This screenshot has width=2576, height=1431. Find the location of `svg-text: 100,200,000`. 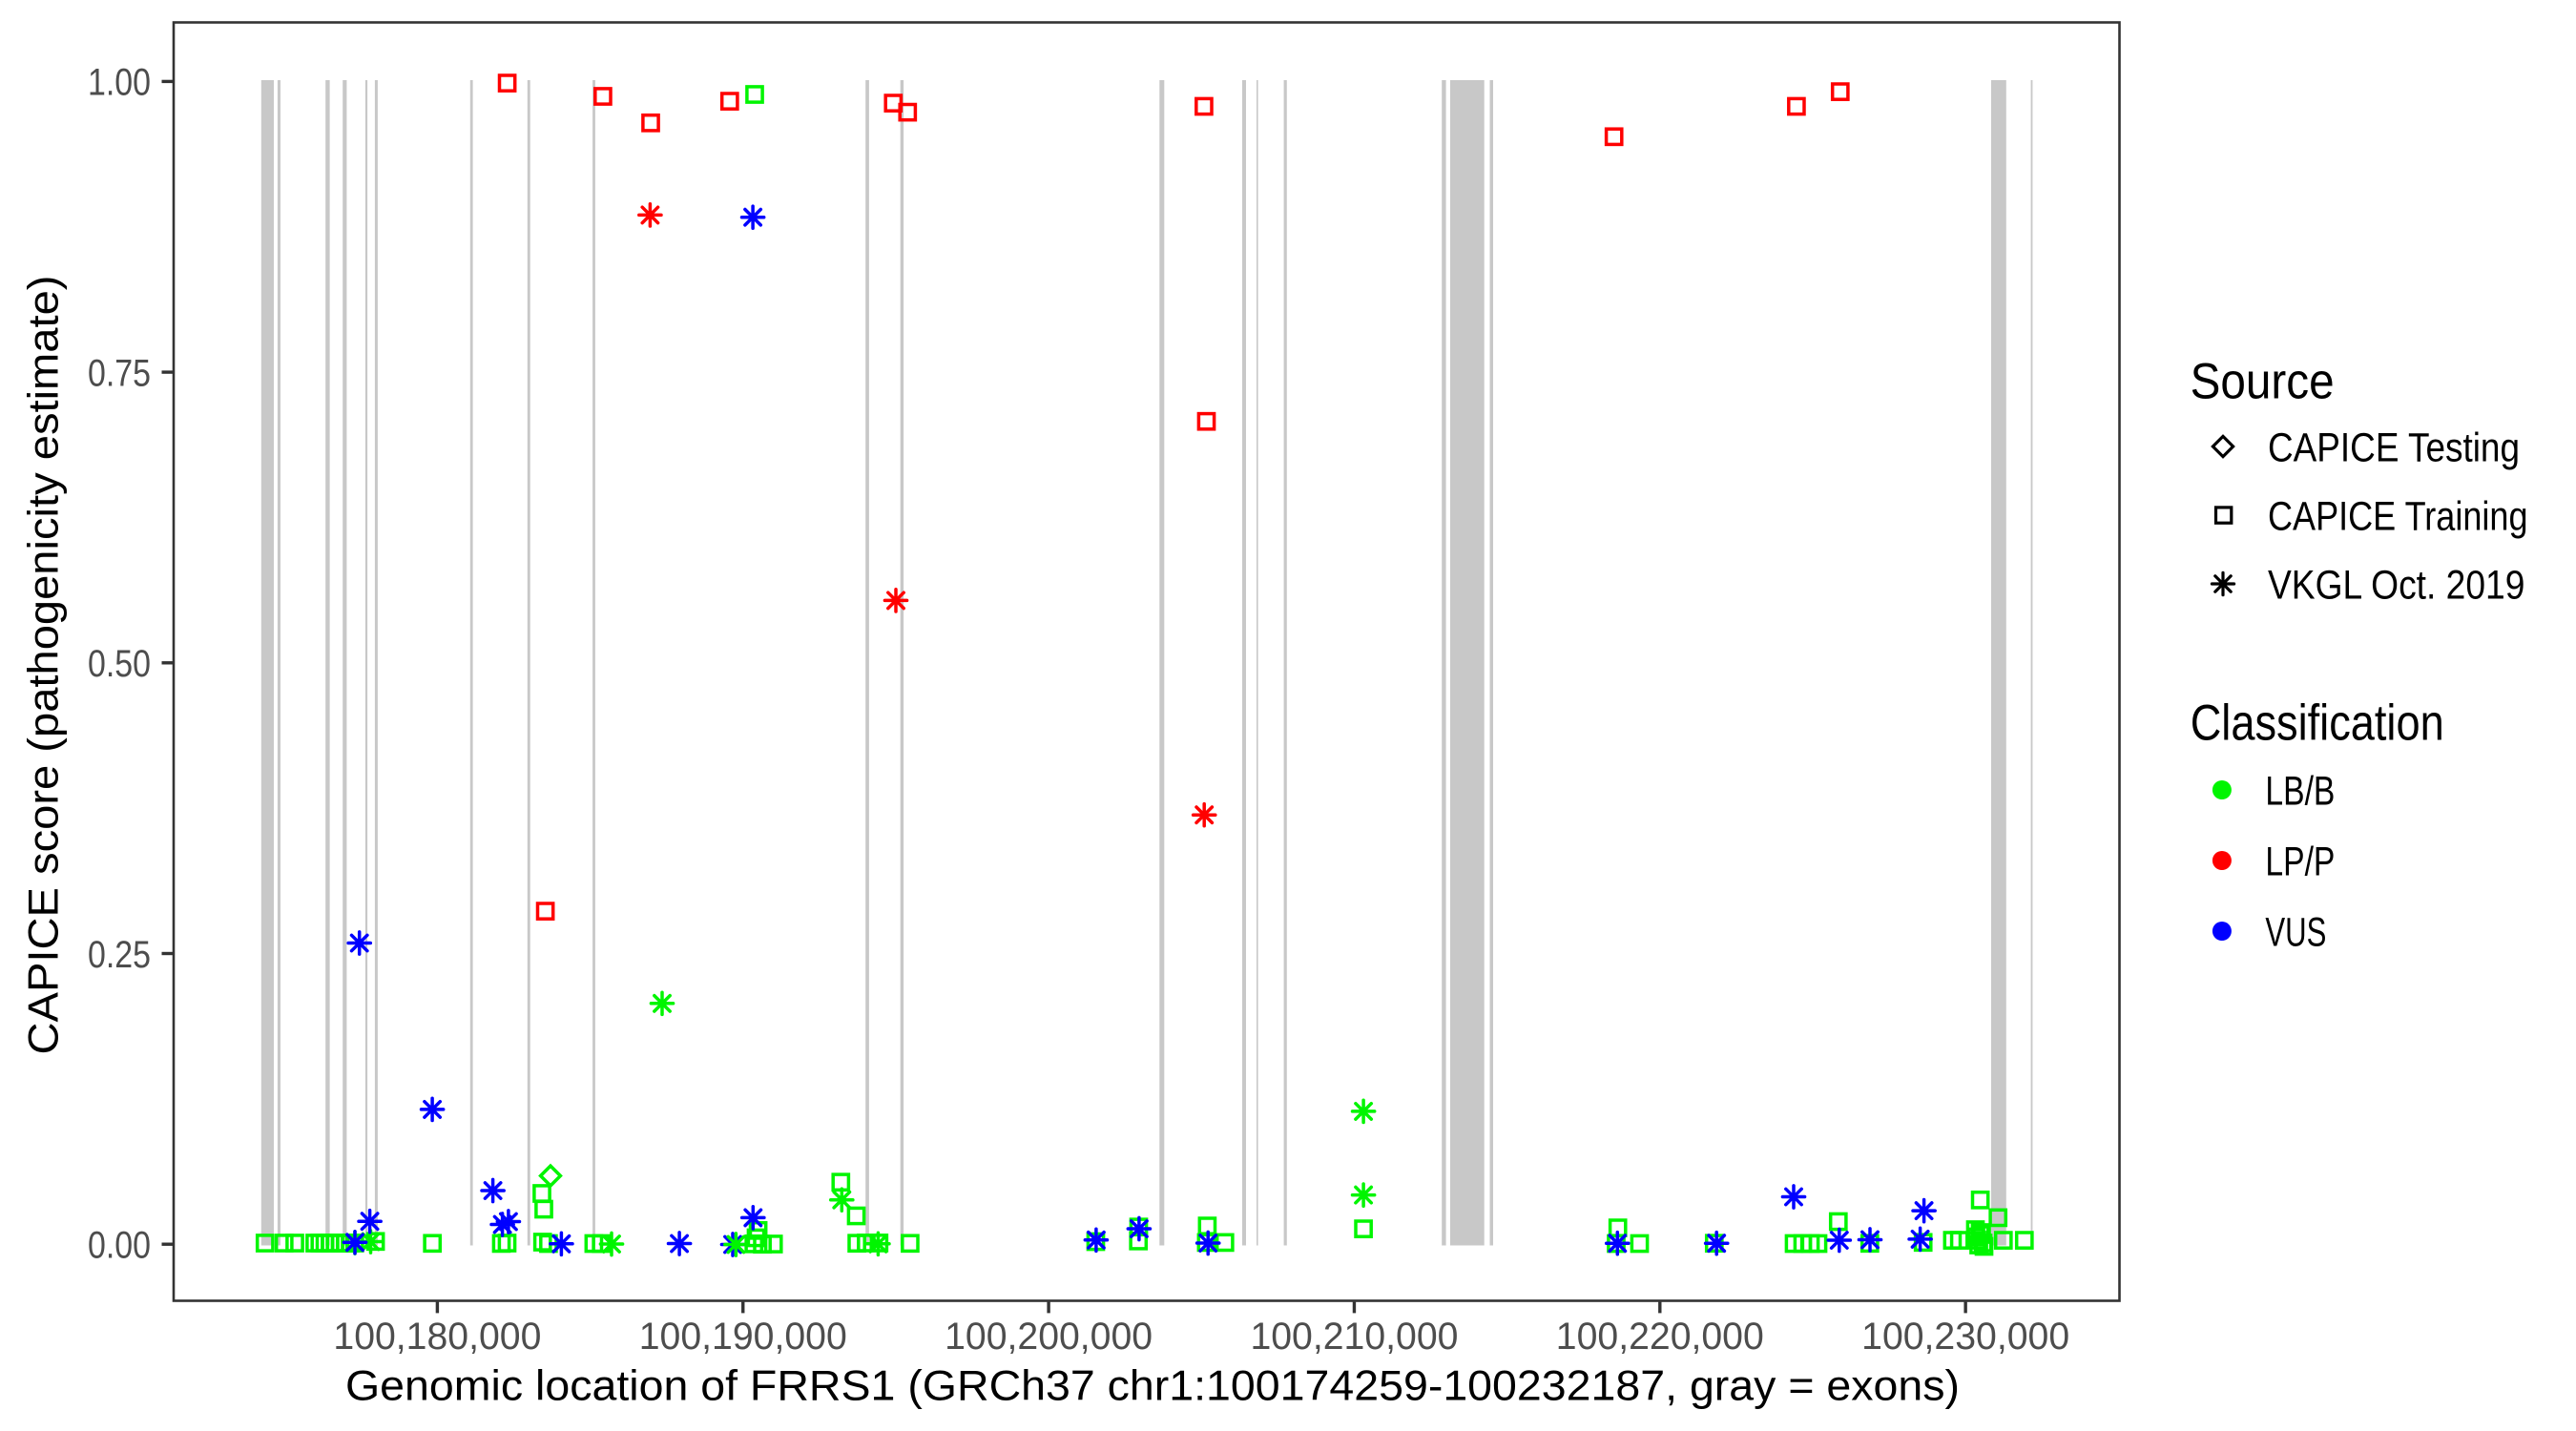

svg-text: 100,200,000 is located at coordinates (1049, 1337).